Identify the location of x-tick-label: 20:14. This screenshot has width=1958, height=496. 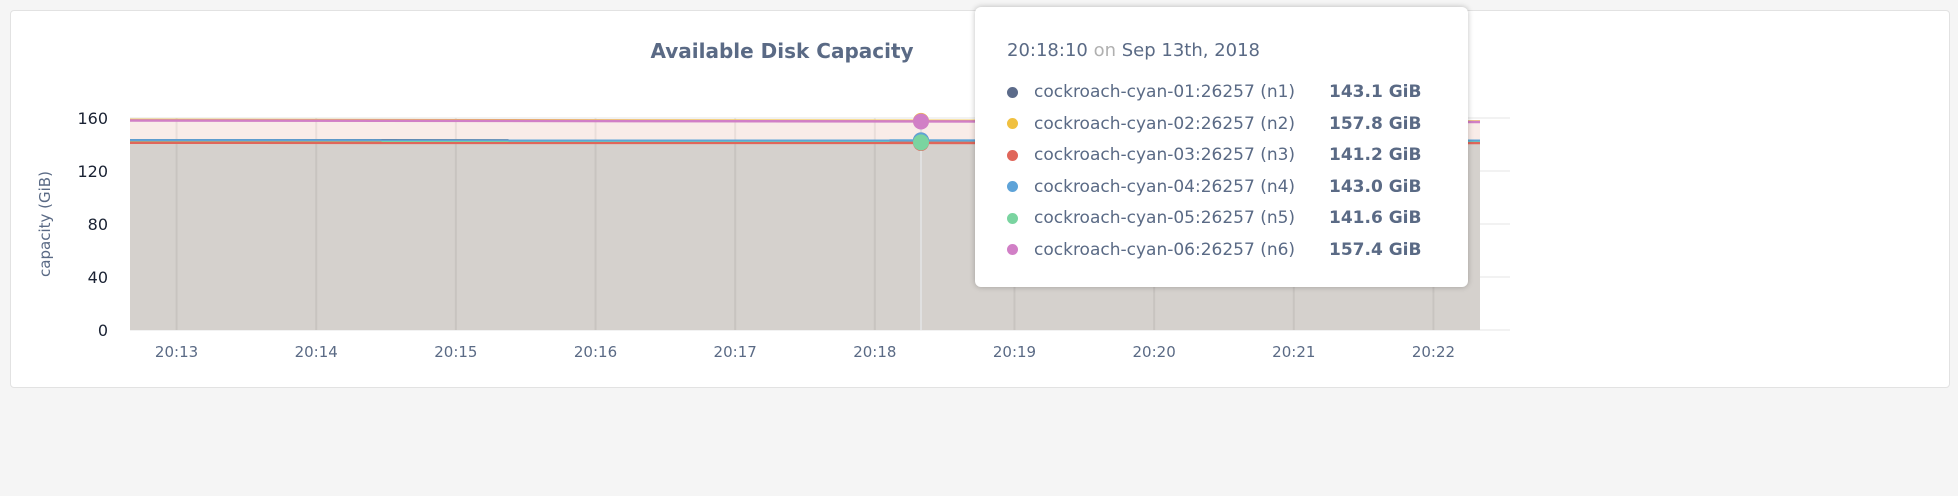
(316, 352).